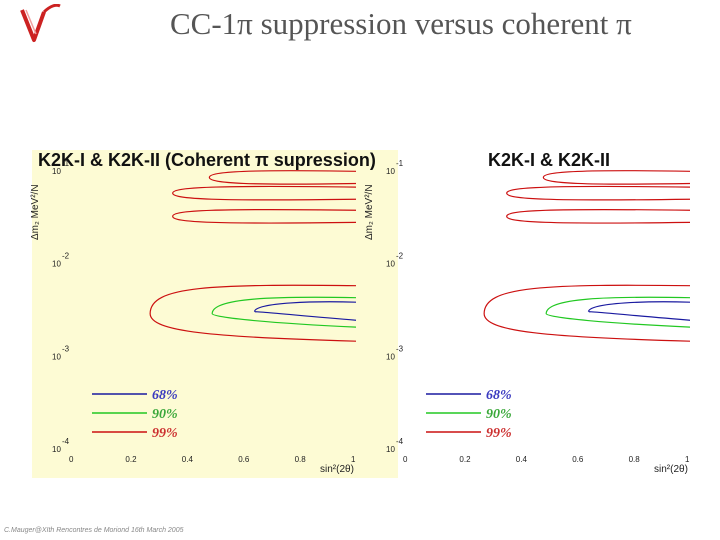 This screenshot has width=720, height=540. Describe the element at coordinates (40, 23) in the screenshot. I see `nu-logo-icon` at that location.